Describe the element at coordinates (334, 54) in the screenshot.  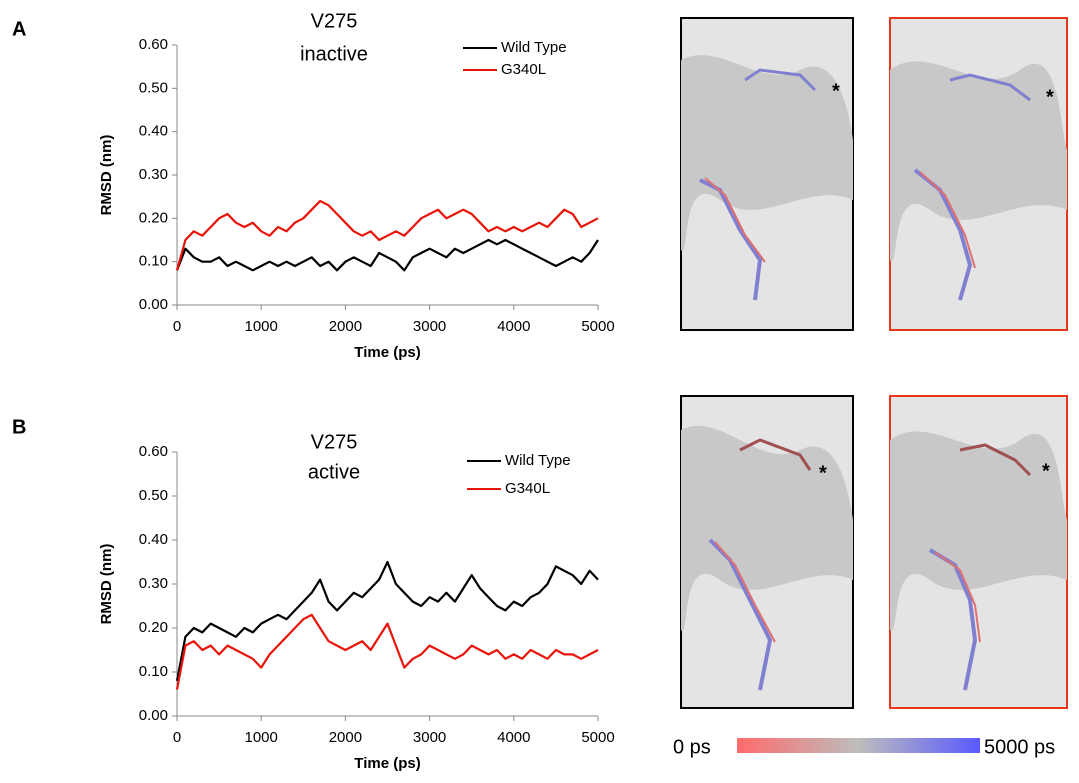
I see `chart-subtitle: inactive` at that location.